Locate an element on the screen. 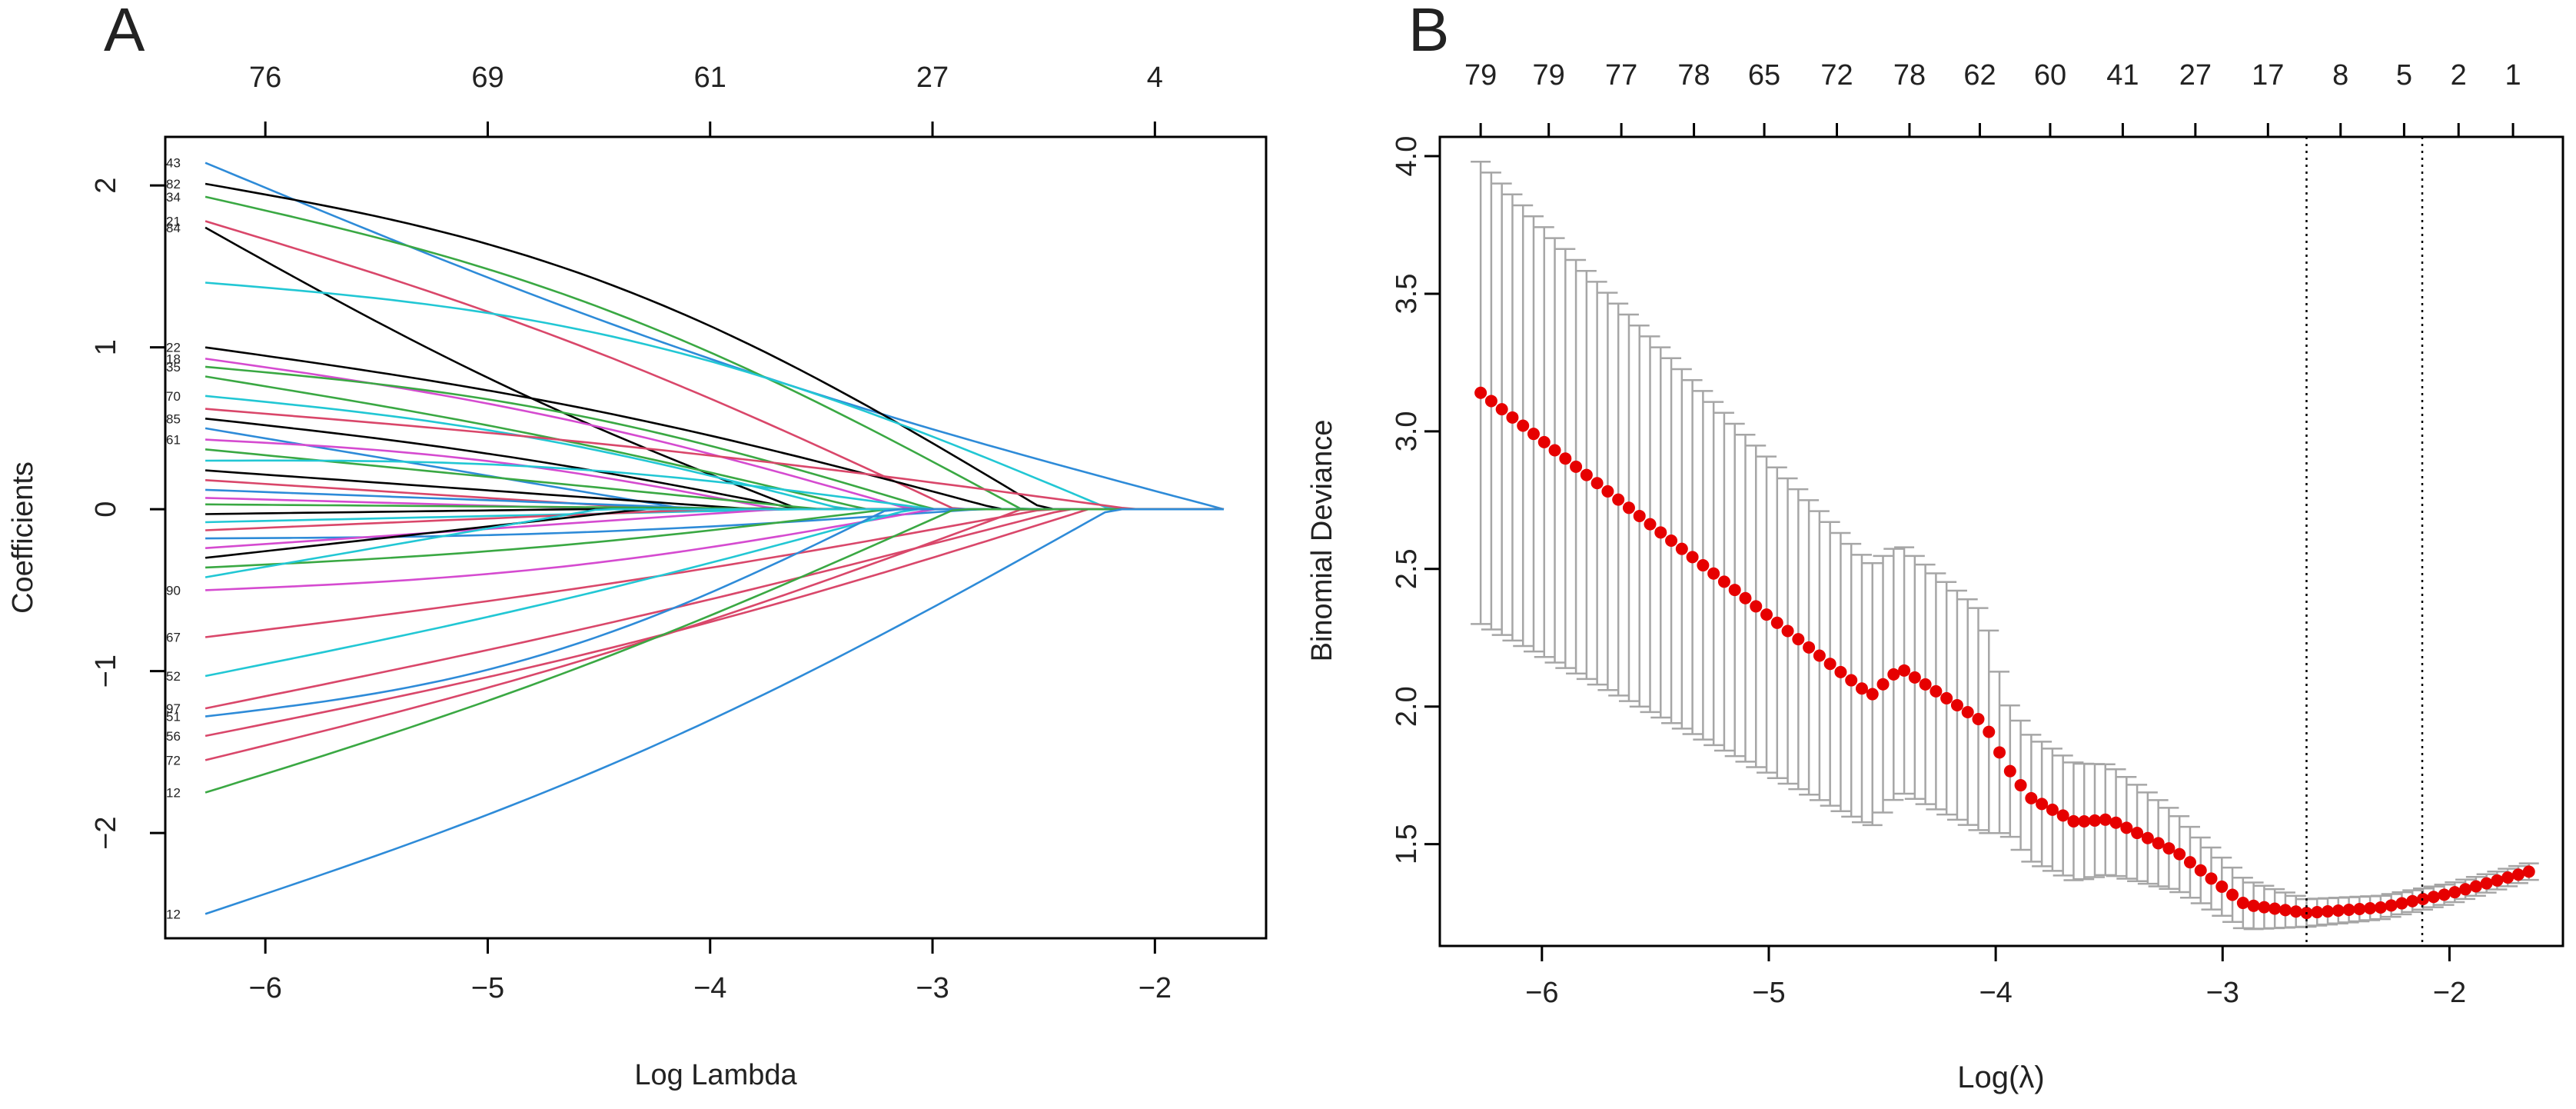 This screenshot has height=1109, width=2576. coefficient-label-35: 51 is located at coordinates (174, 717).